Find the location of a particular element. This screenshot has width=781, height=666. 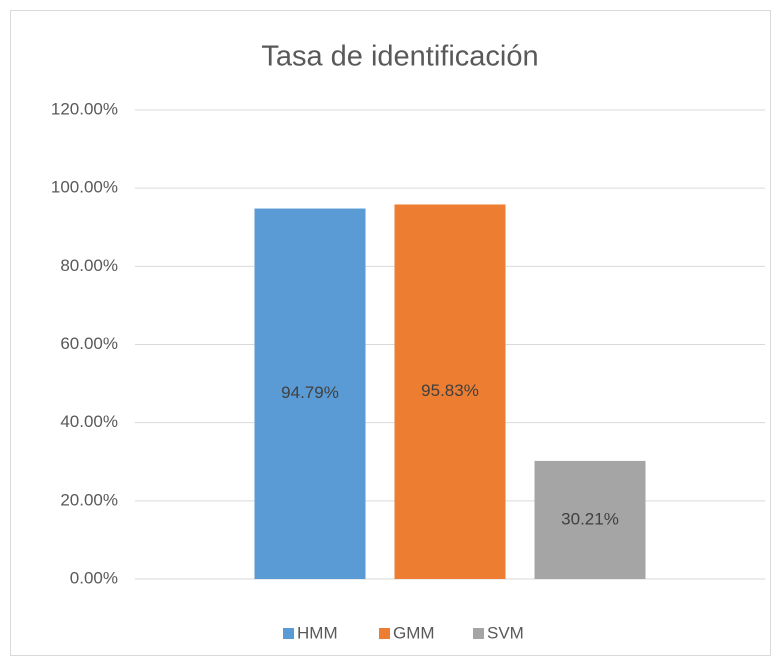

y-tick-label: 100.00% is located at coordinates (84, 187).